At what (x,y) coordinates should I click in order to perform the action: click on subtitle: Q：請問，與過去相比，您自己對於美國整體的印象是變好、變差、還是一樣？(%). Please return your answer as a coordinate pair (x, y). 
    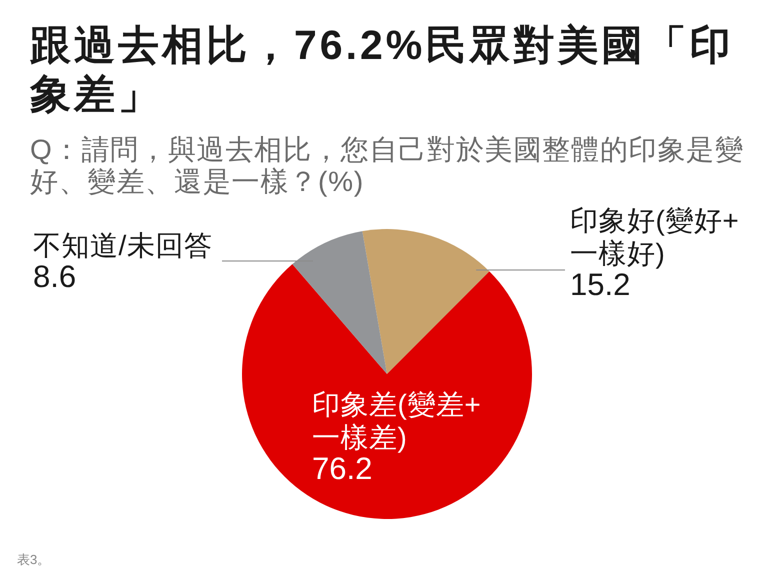
    Looking at the image, I should click on (387, 166).